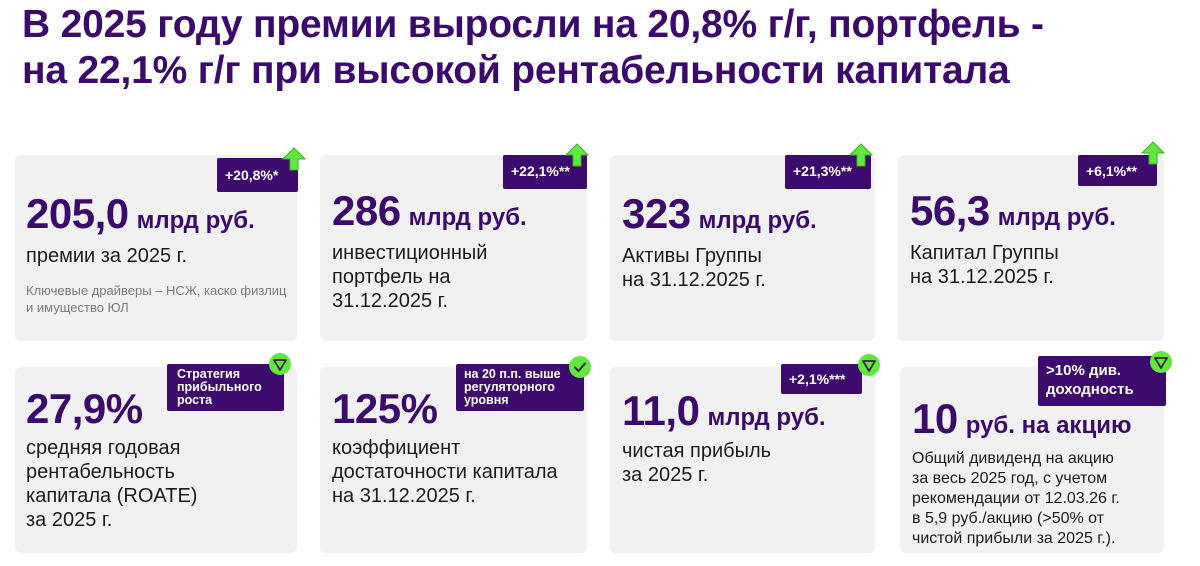 The height and width of the screenshot is (566, 1200). I want to click on portfolio-number: 286, so click(366, 210).